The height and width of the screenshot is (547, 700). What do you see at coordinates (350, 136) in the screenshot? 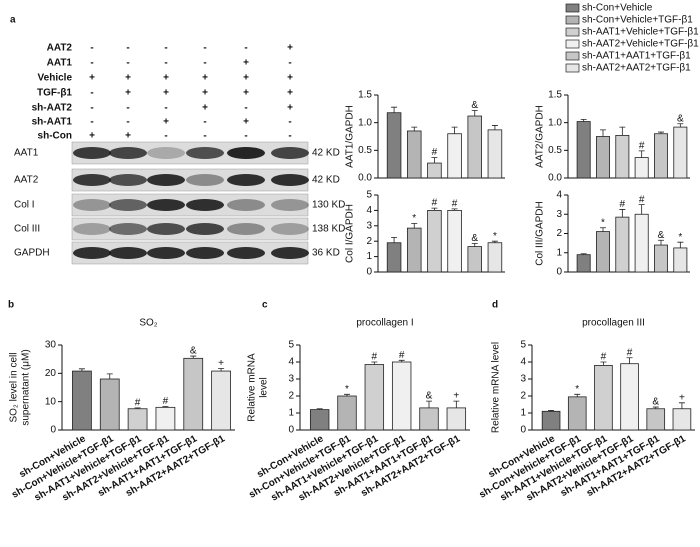
I see `y-axis-label: AAT1/GAPDH` at bounding box center [350, 136].